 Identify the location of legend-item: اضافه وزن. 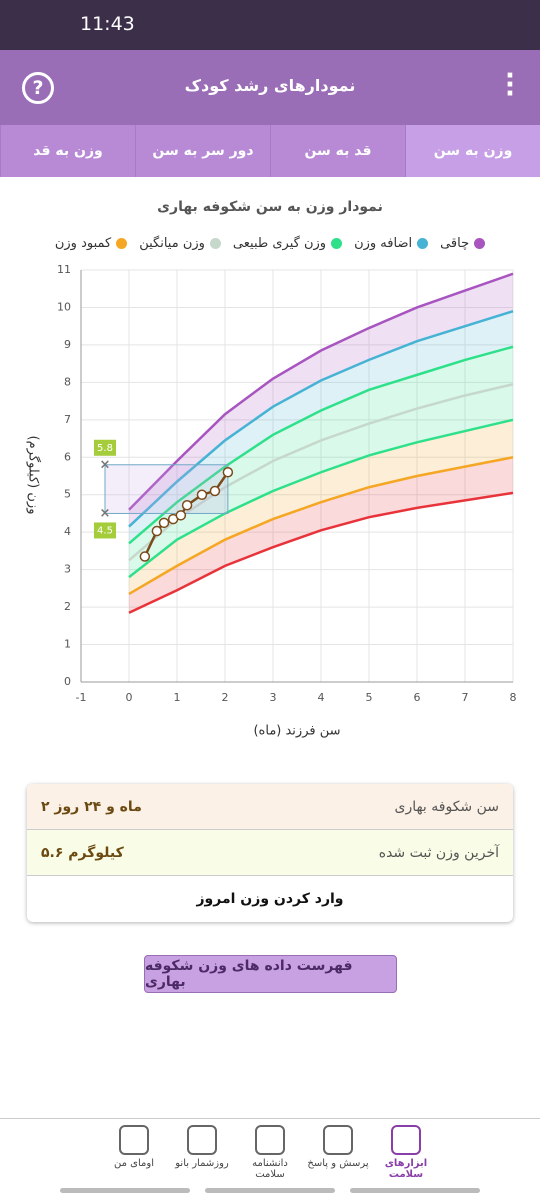
(391, 243).